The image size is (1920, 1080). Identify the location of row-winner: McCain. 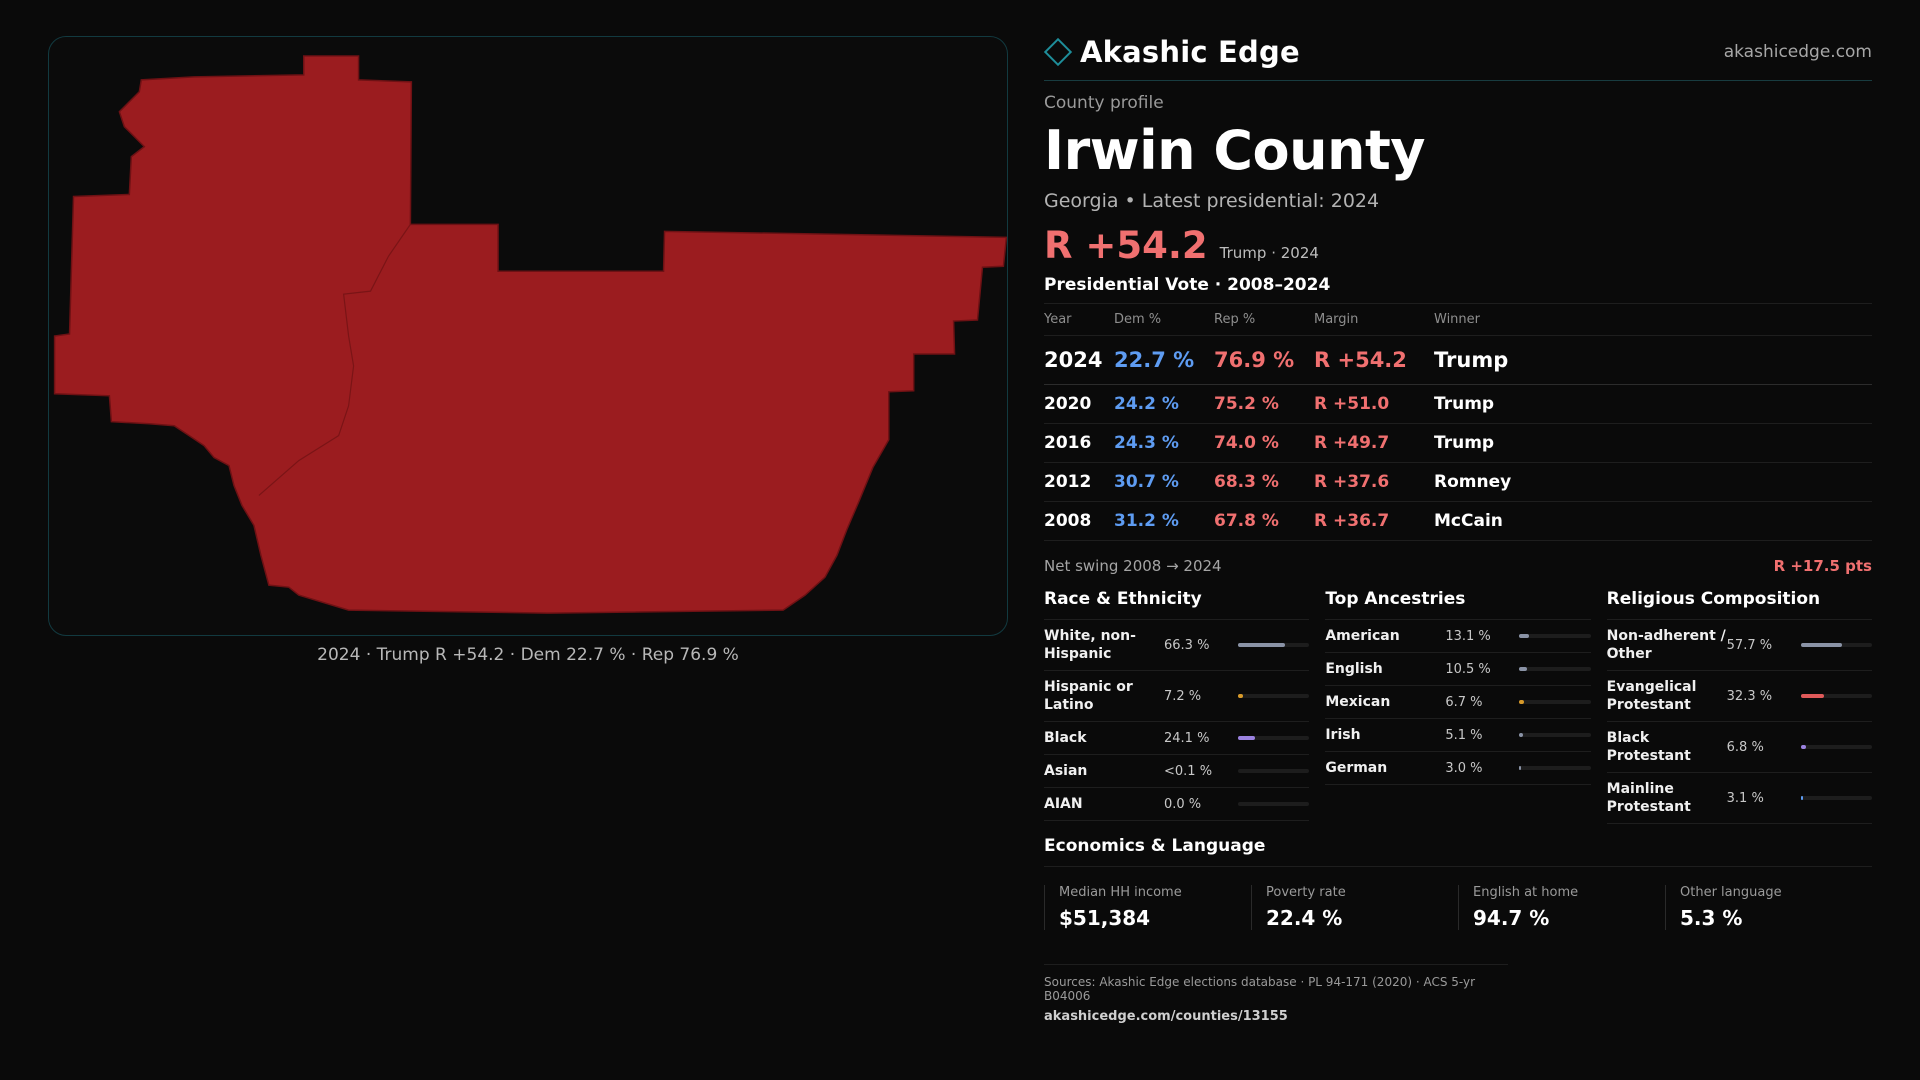
(1653, 521).